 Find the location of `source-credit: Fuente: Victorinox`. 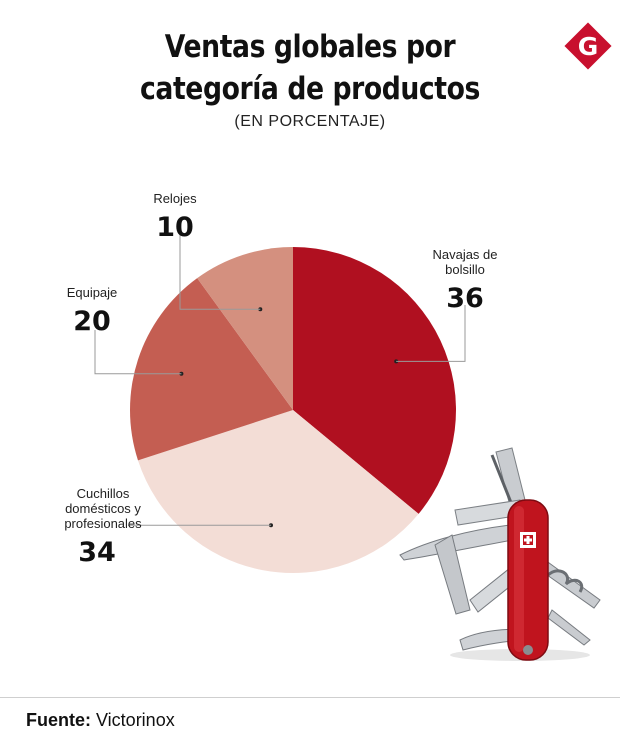

source-credit: Fuente: Victorinox is located at coordinates (100, 720).